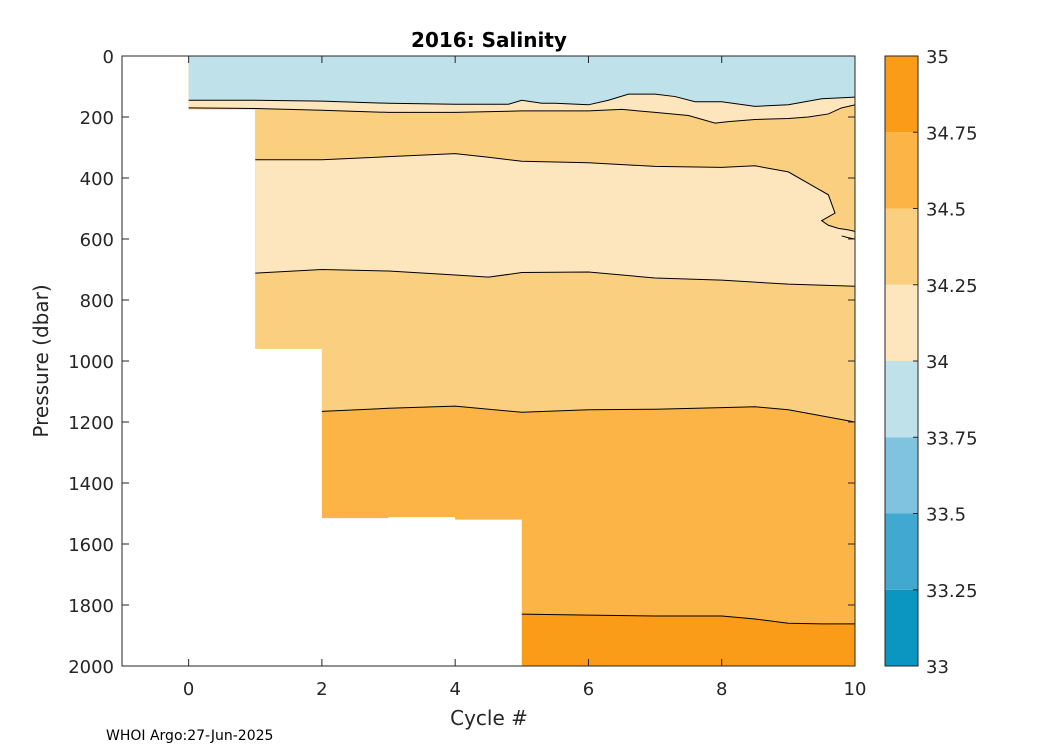 This screenshot has width=1050, height=750. I want to click on colorbar-tick-label-34.25: 34.25, so click(952, 286).